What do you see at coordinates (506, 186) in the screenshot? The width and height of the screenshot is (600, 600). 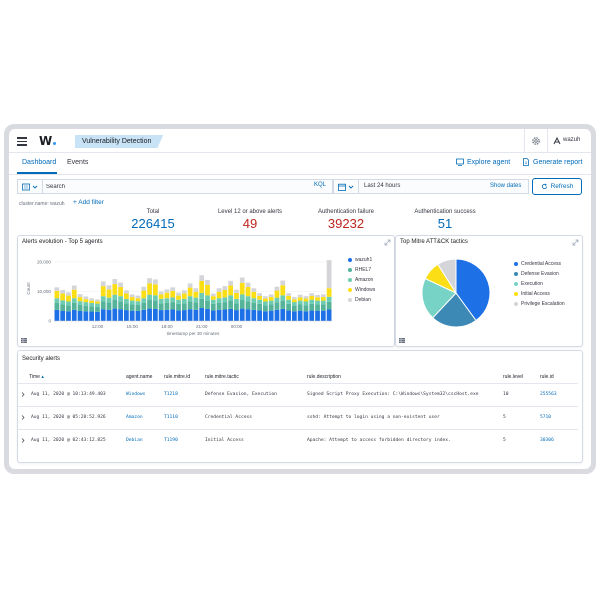 I see `show-dates-link: Show dates` at bounding box center [506, 186].